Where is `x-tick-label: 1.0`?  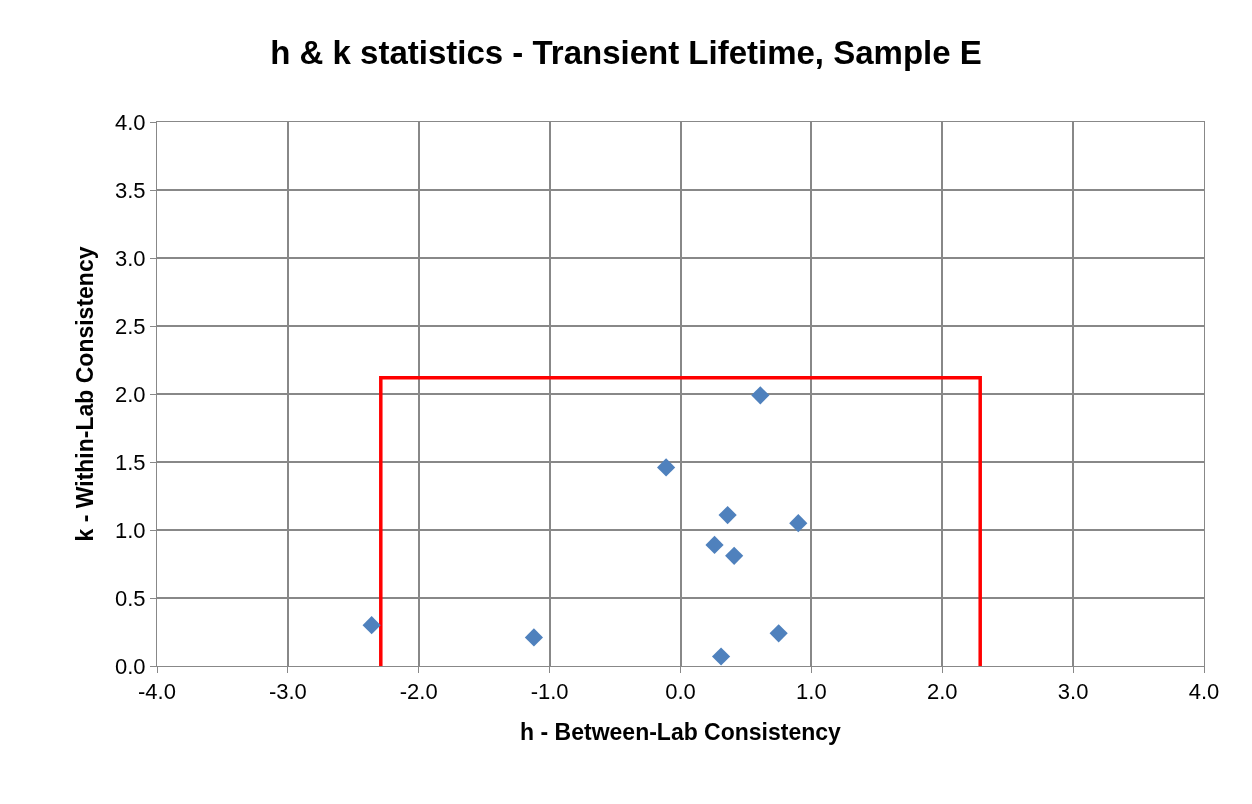 x-tick-label: 1.0 is located at coordinates (811, 692).